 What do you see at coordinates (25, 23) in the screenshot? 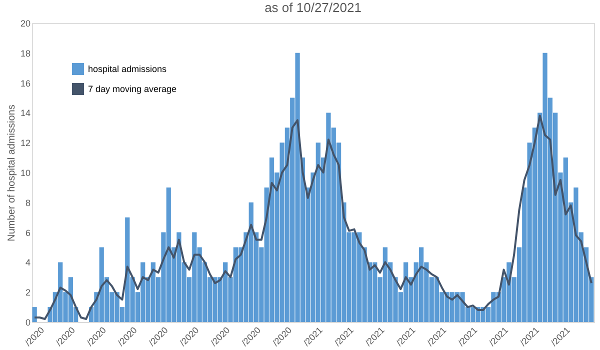
I see `y-tick-label: 20` at bounding box center [25, 23].